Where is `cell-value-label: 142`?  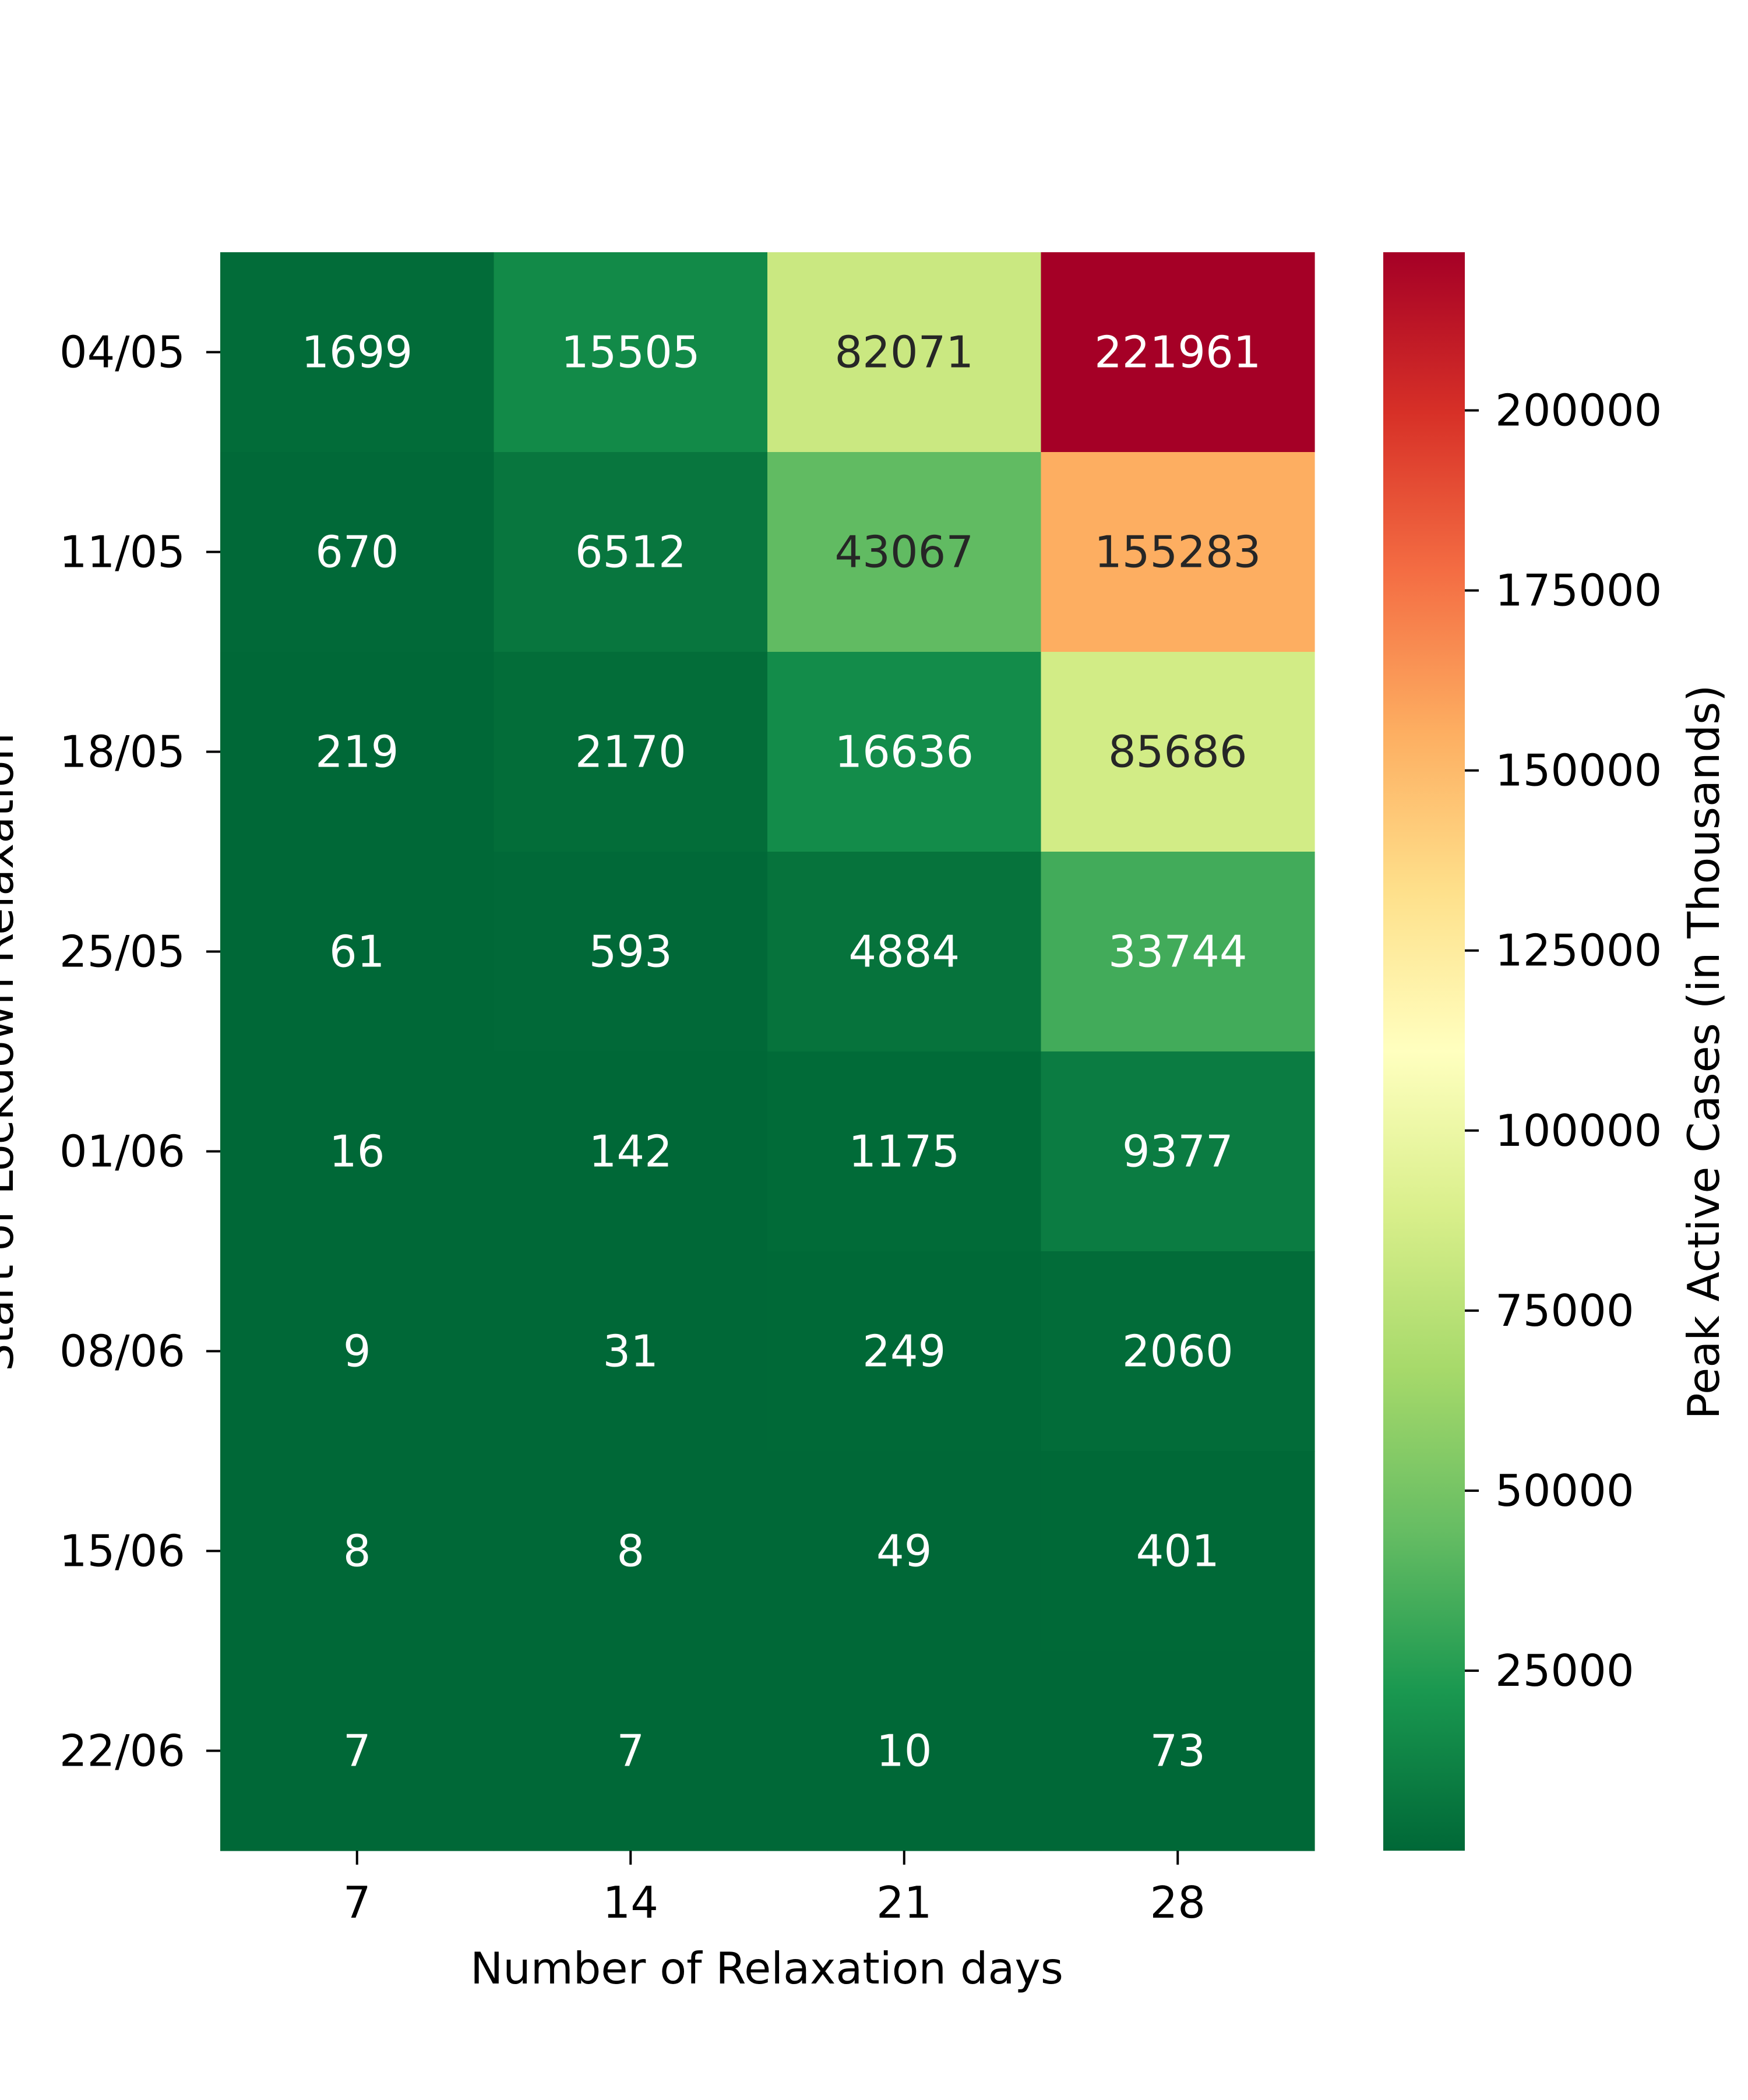 cell-value-label: 142 is located at coordinates (630, 1151).